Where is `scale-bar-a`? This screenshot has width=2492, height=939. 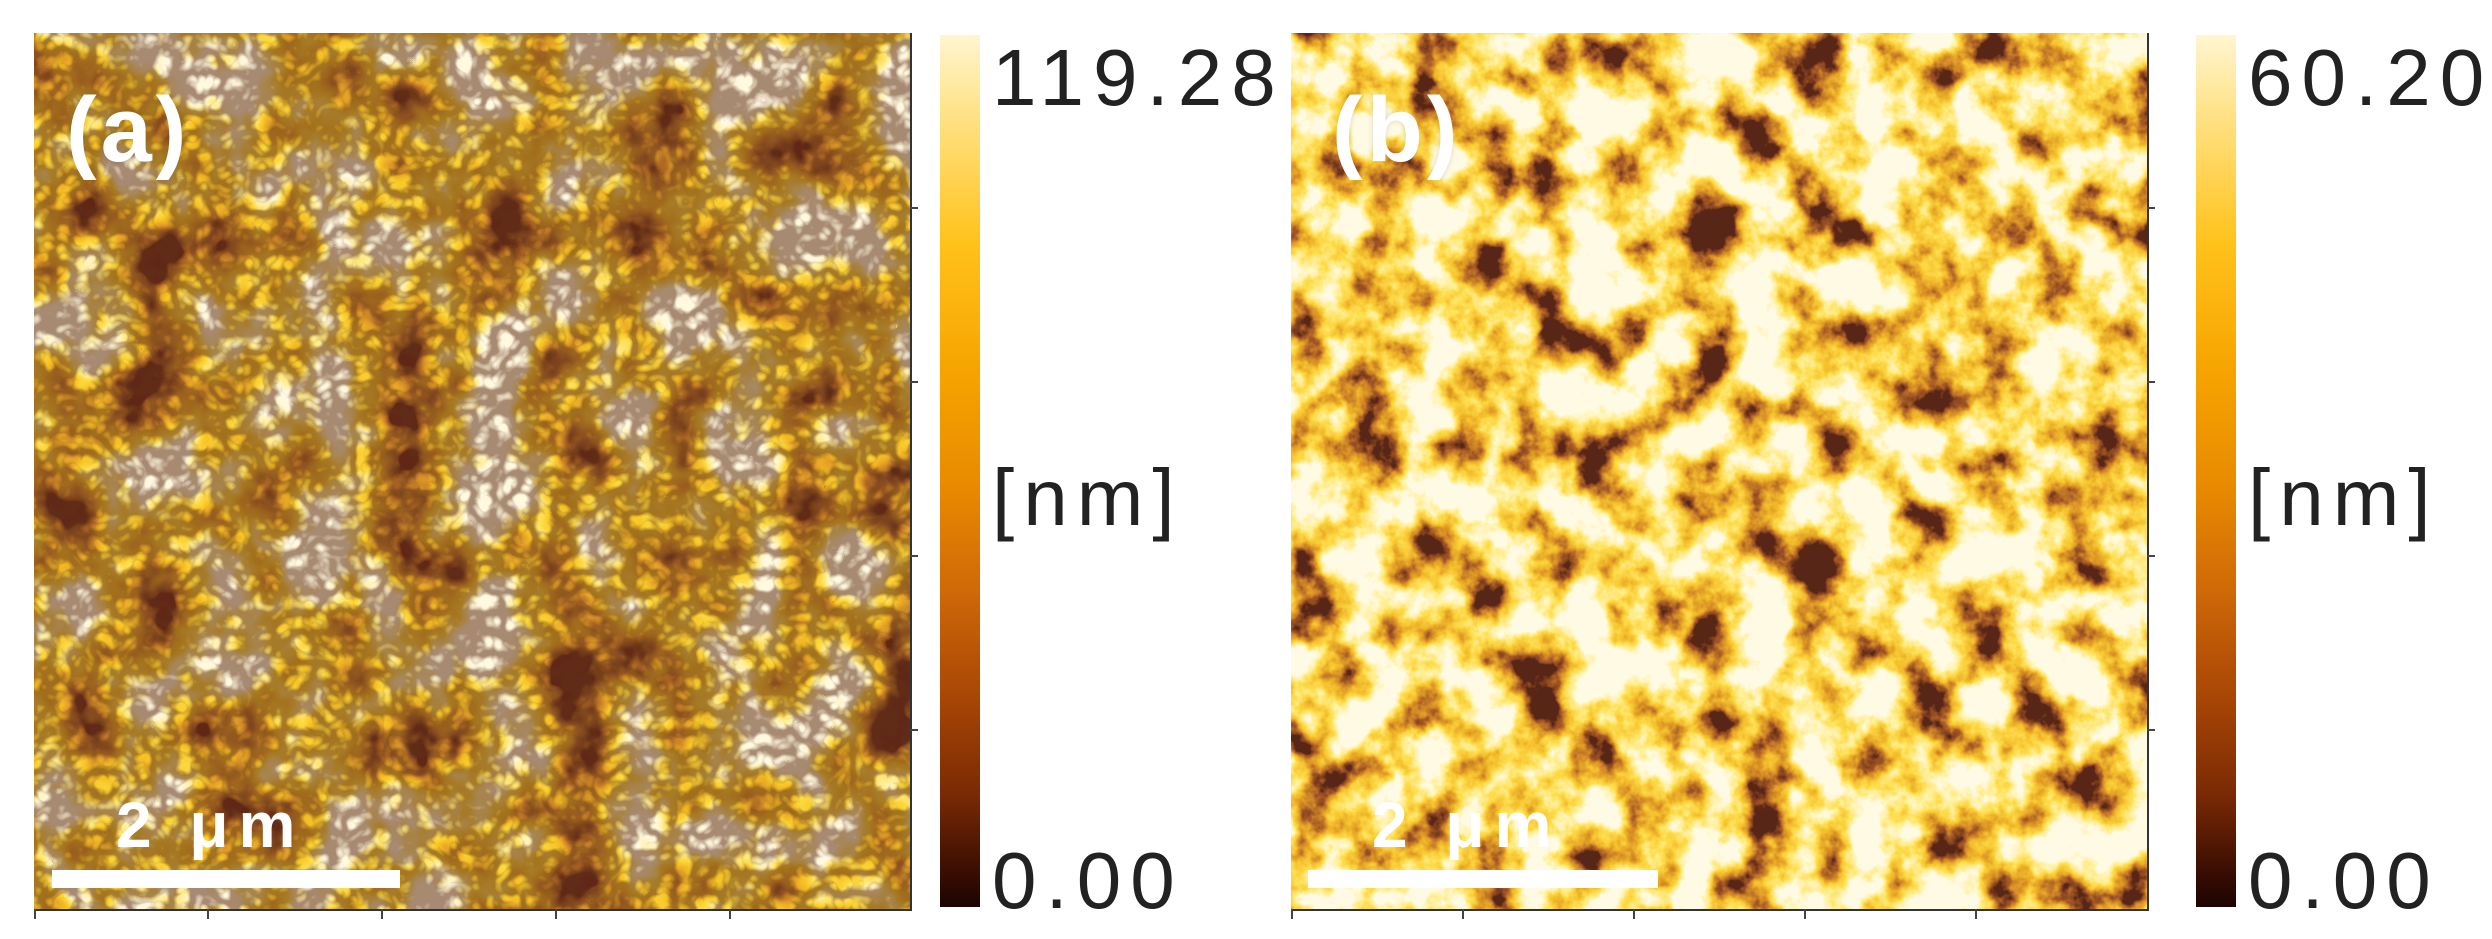 scale-bar-a is located at coordinates (226, 879).